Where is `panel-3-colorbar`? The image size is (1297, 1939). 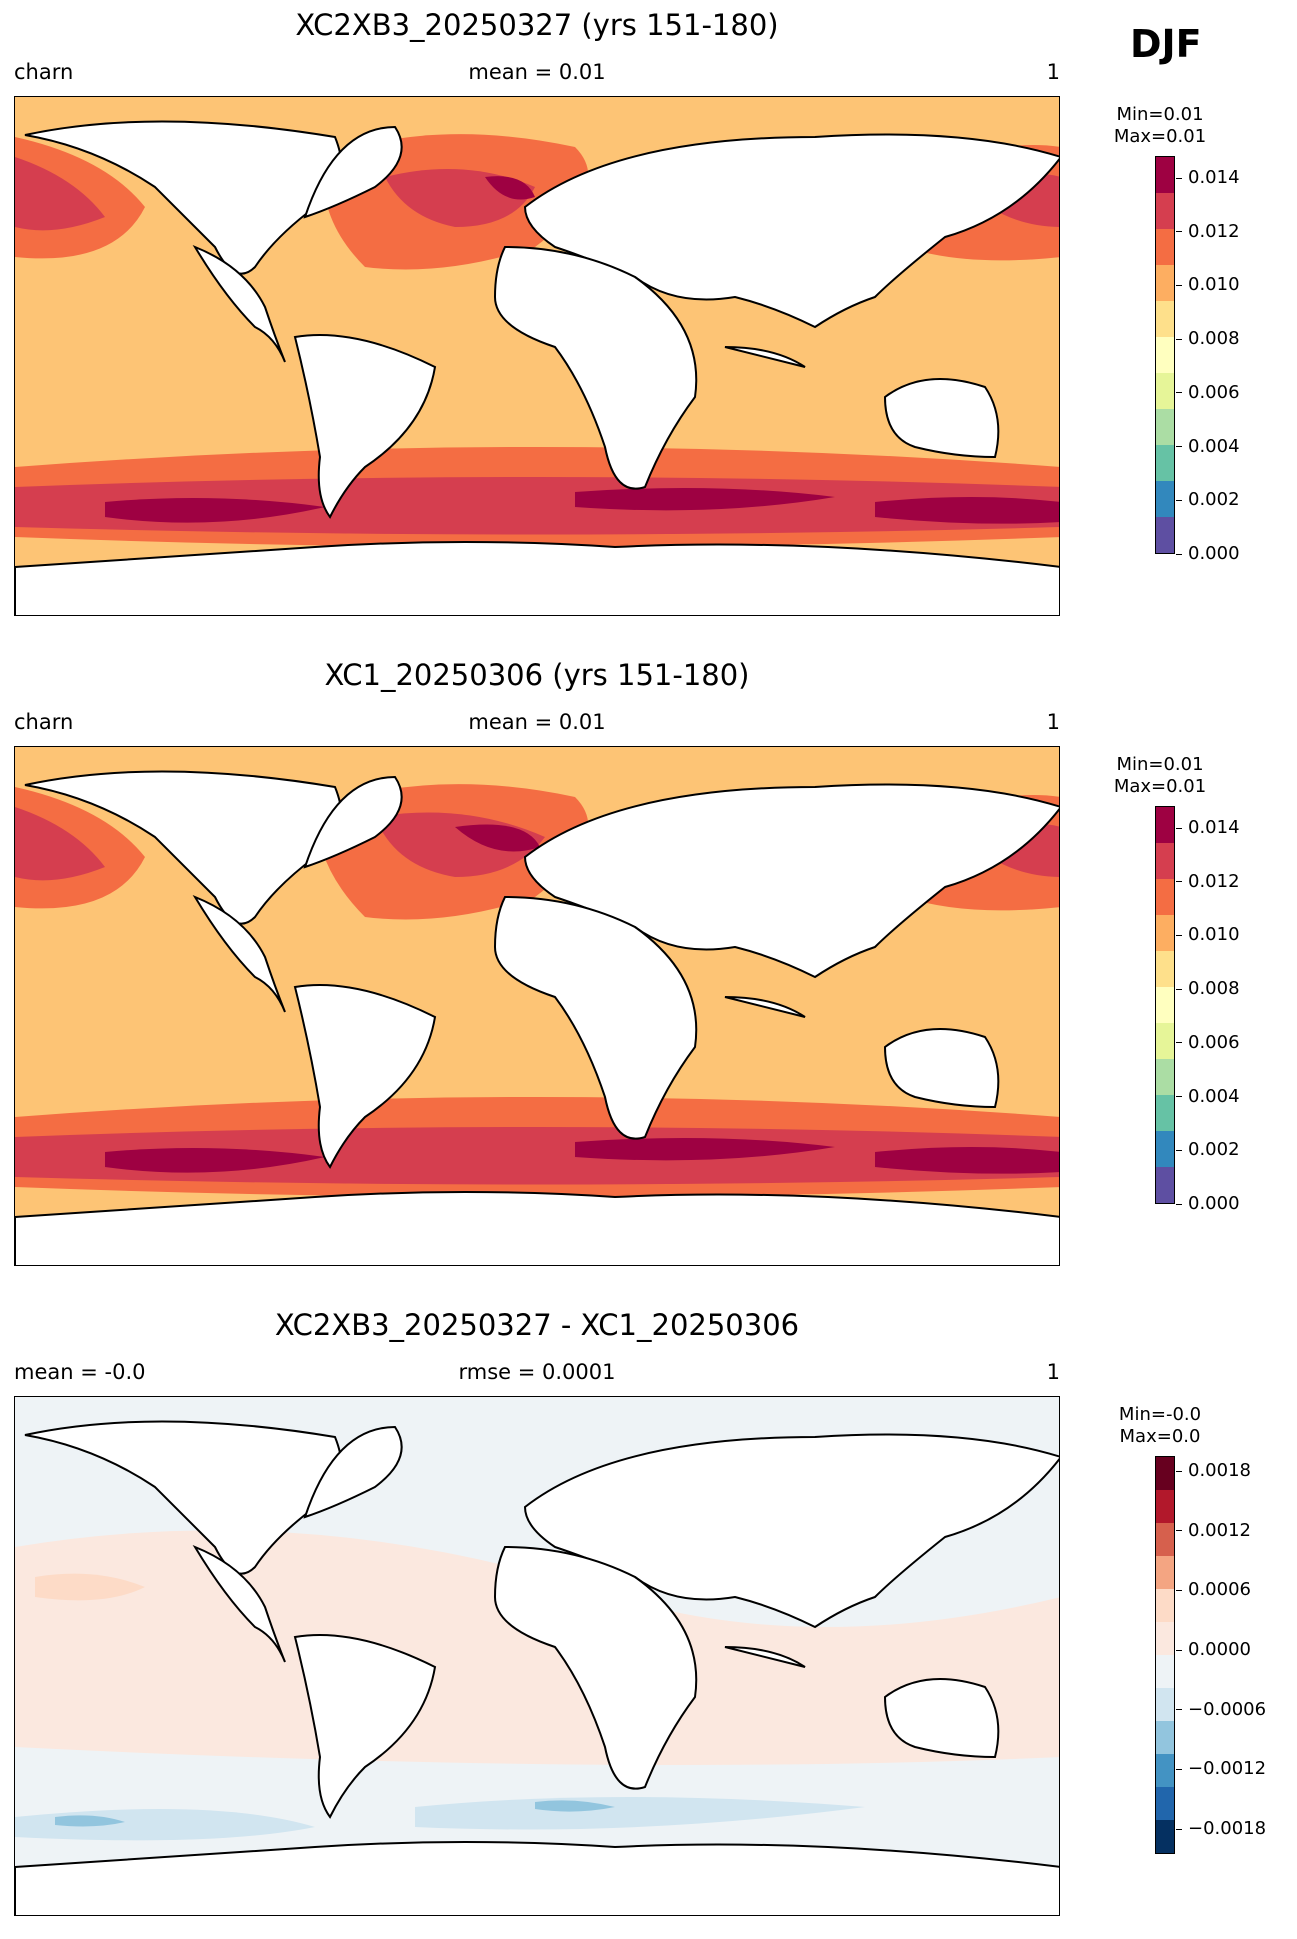
panel-3-colorbar is located at coordinates (1165, 1655).